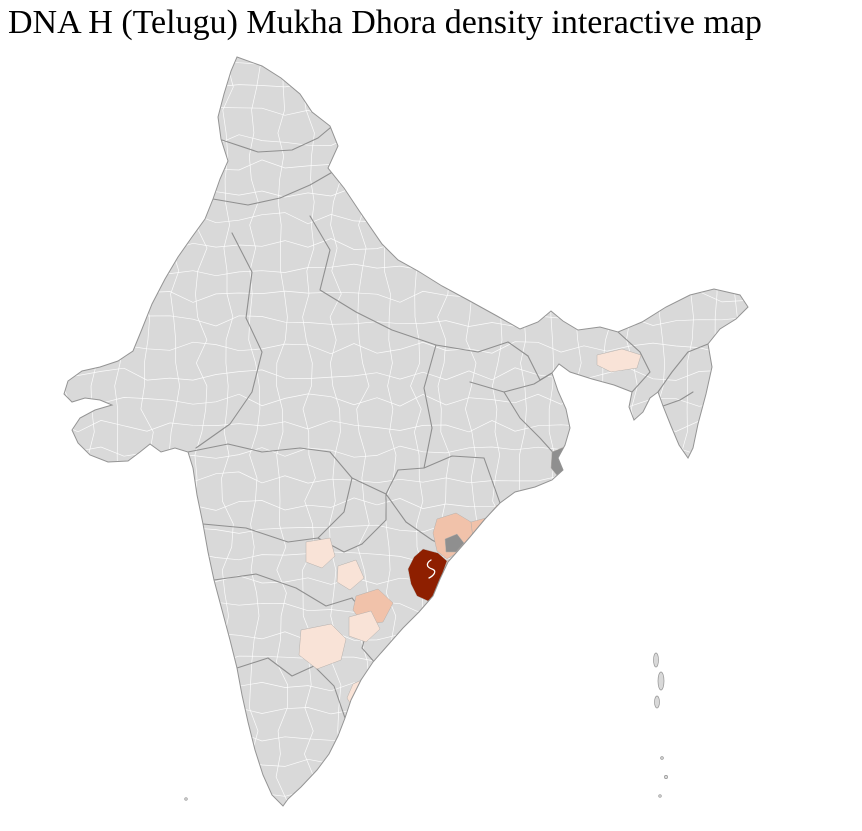 Image resolution: width=862 pixels, height=831 pixels. What do you see at coordinates (322, 646) in the screenshot?
I see `district-low-rayalaseema` at bounding box center [322, 646].